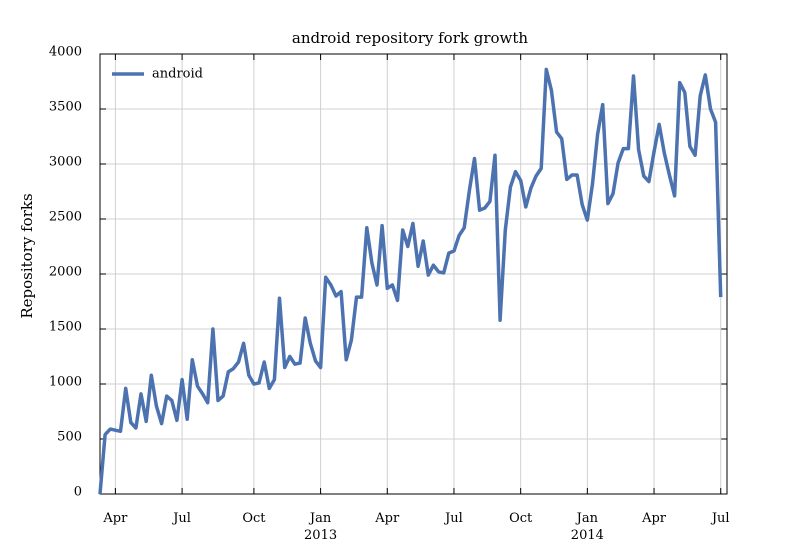  What do you see at coordinates (320, 527) in the screenshot?
I see `x-tick-label: Jan 2013` at bounding box center [320, 527].